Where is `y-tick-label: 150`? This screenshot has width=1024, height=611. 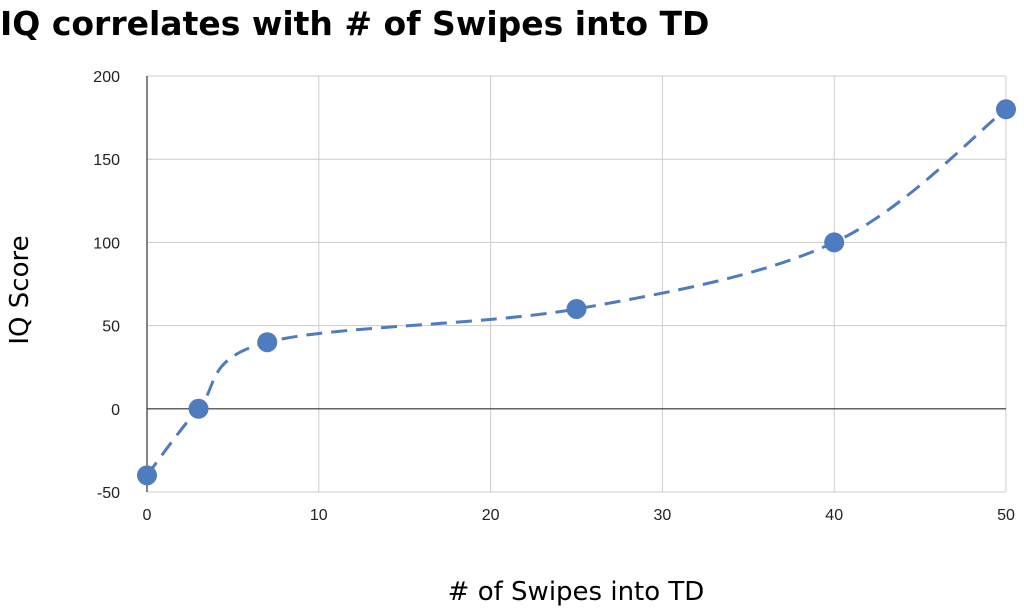
y-tick-label: 150 is located at coordinates (106, 160).